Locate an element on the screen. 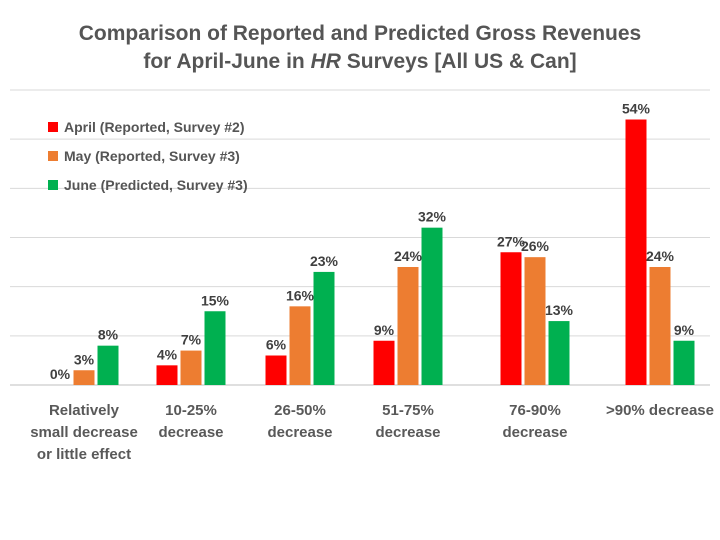 This screenshot has height=540, width=720. title-emphasis: HR is located at coordinates (325, 61).